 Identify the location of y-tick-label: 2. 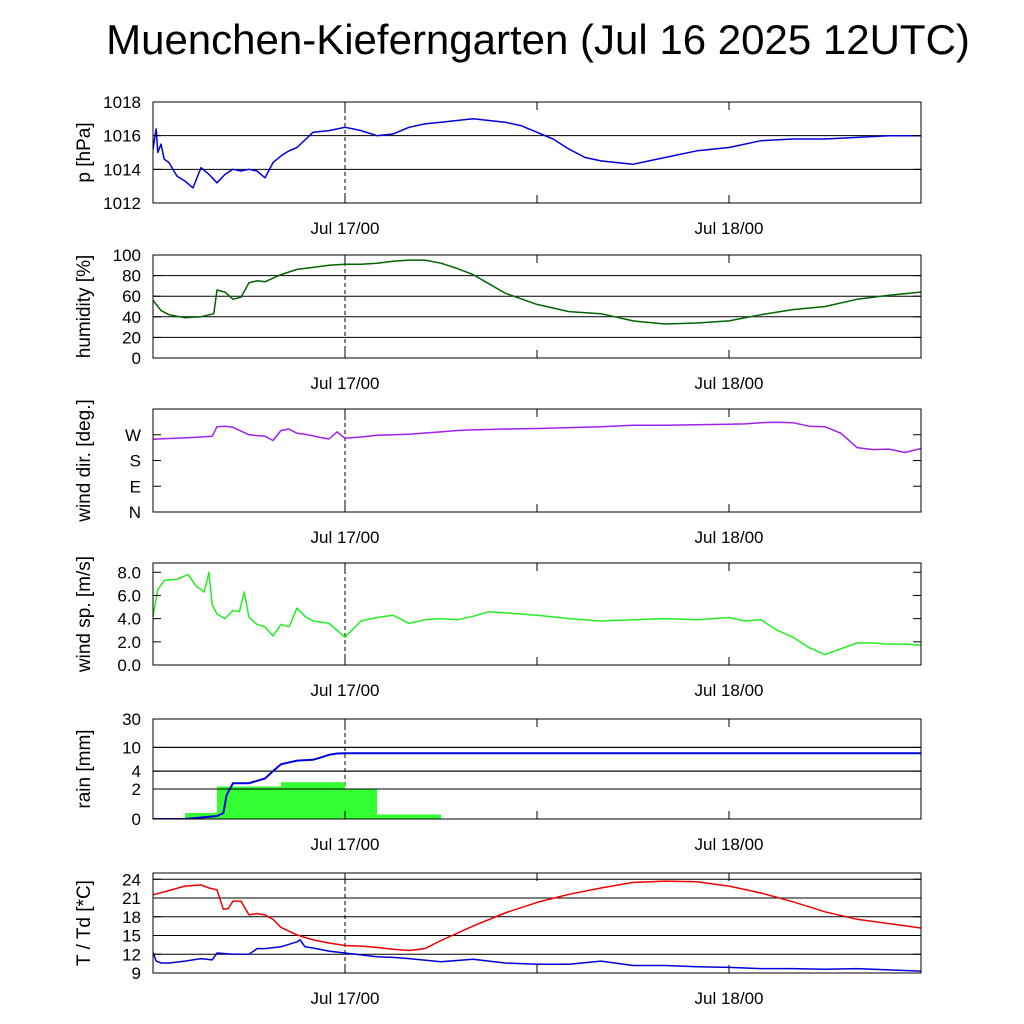
(136, 789).